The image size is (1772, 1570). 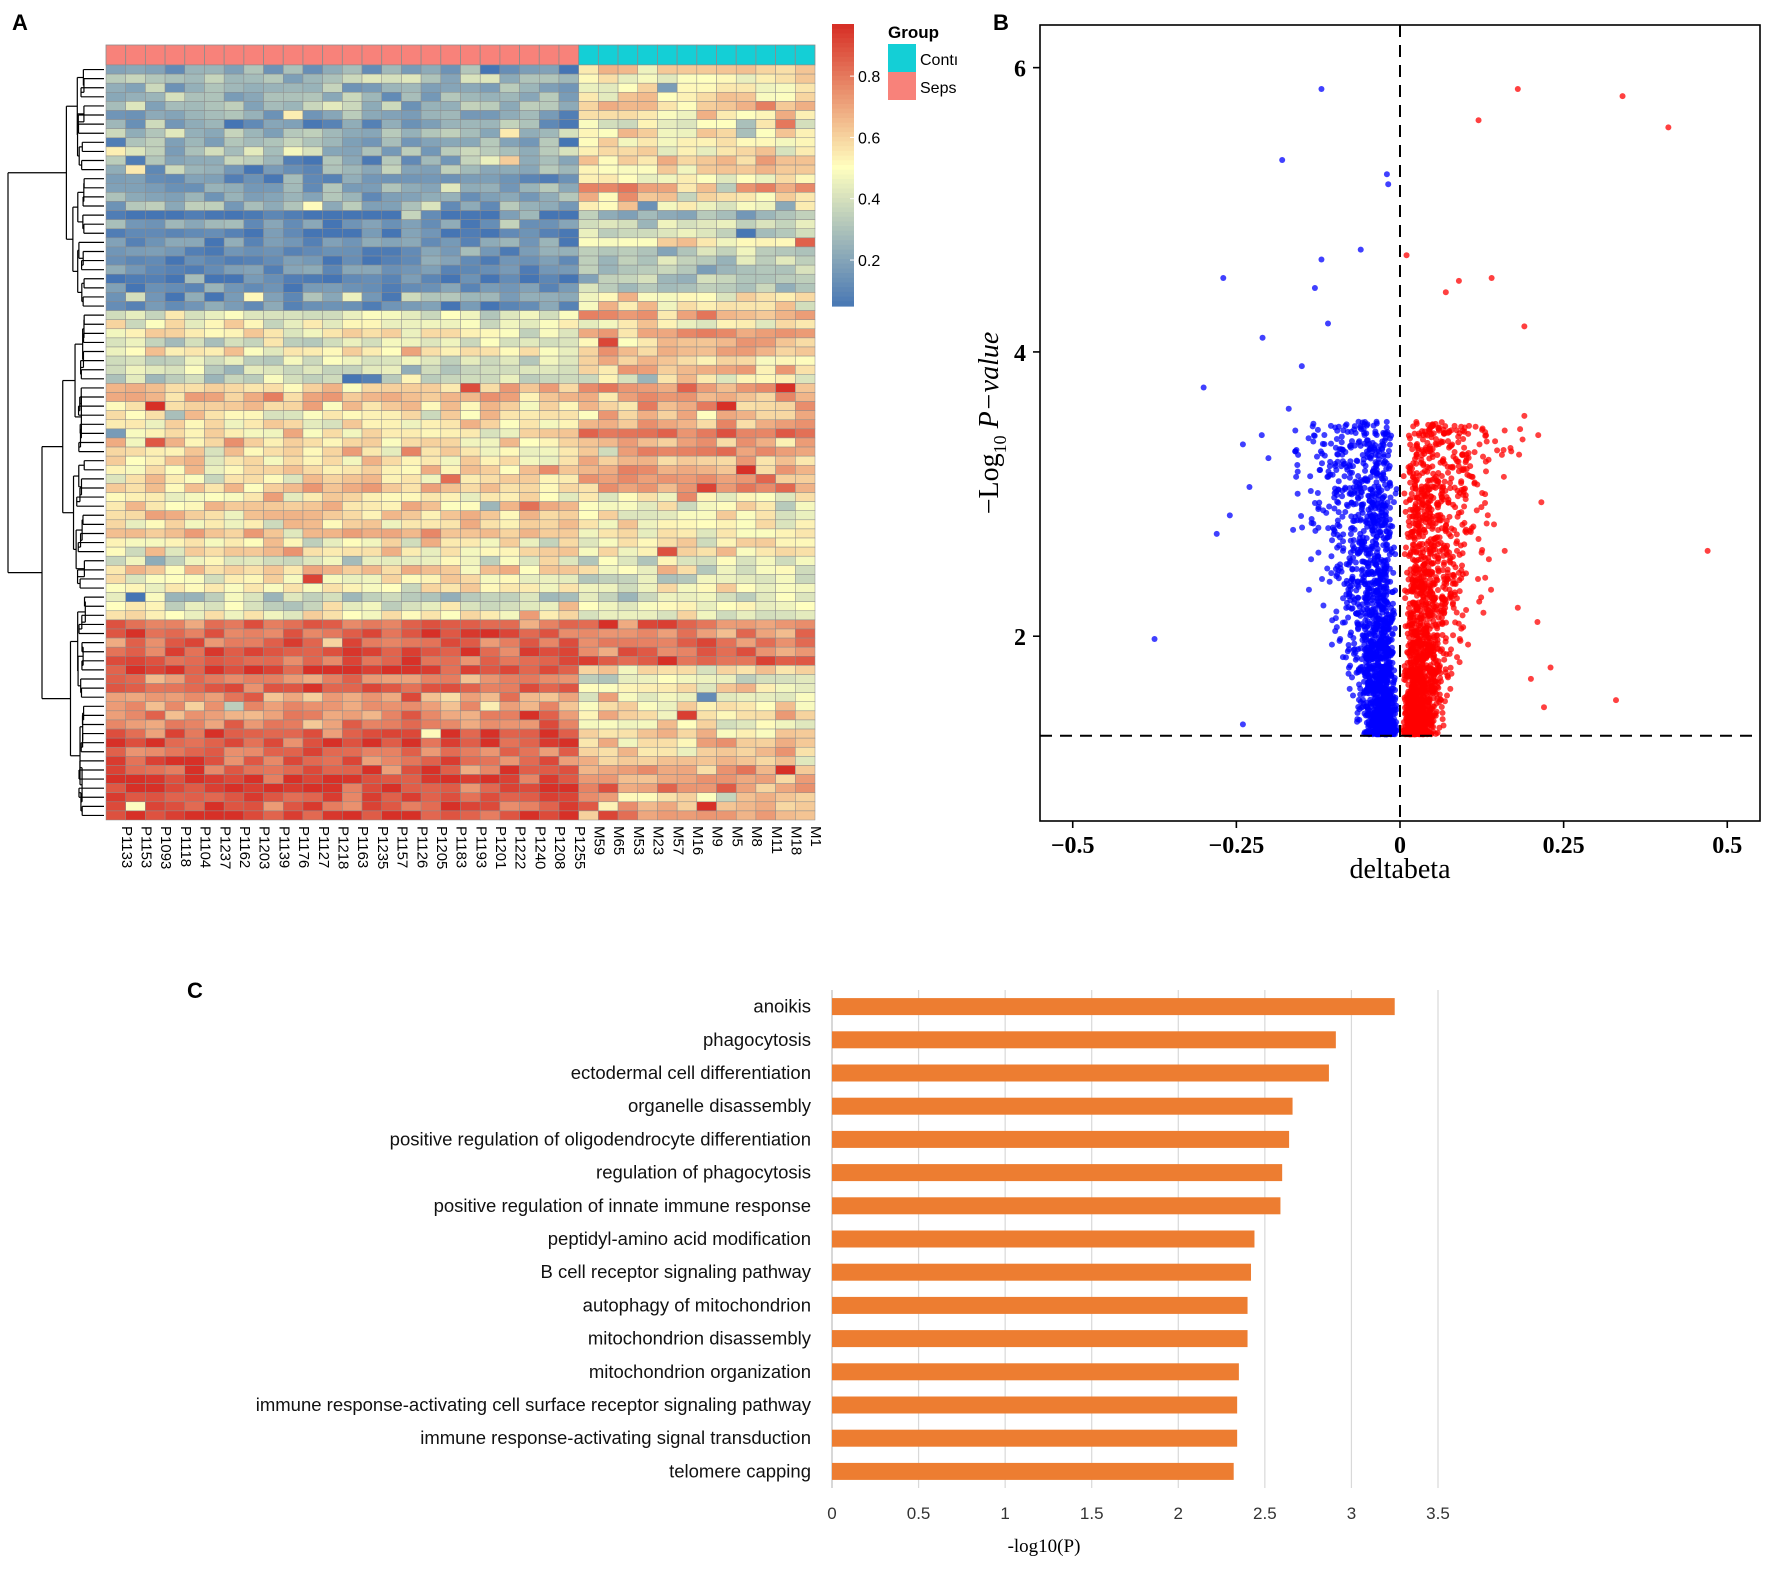 What do you see at coordinates (766, 55) in the screenshot?
I see `group-bar-cell` at bounding box center [766, 55].